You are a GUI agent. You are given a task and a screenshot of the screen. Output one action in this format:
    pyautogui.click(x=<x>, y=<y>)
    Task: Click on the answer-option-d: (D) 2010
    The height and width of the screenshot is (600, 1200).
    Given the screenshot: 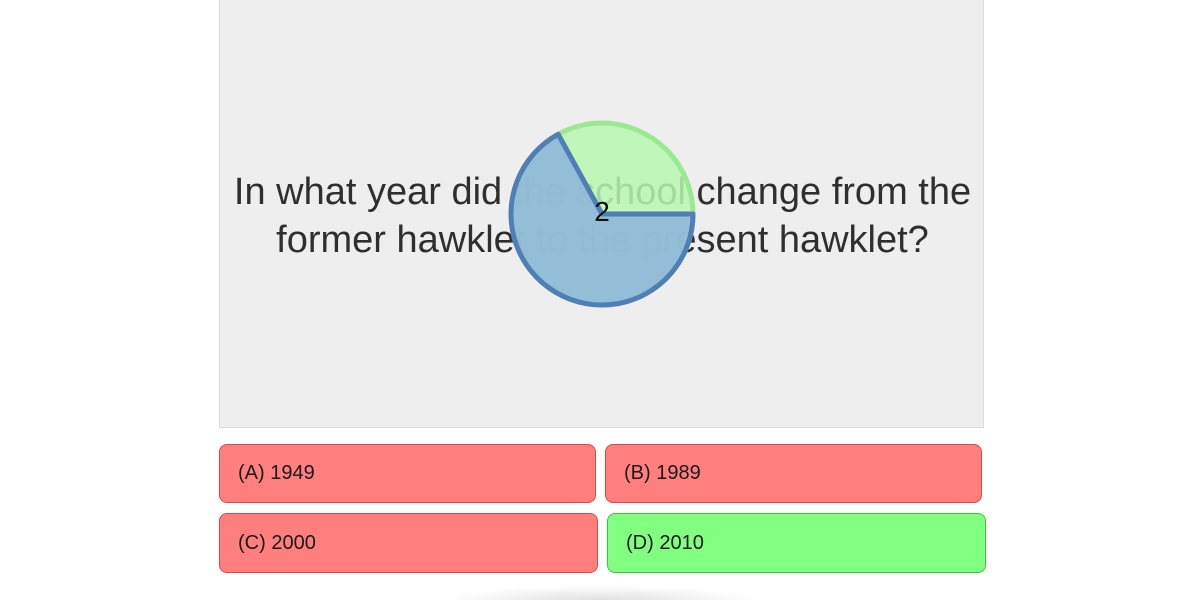 What is the action you would take?
    pyautogui.click(x=796, y=543)
    